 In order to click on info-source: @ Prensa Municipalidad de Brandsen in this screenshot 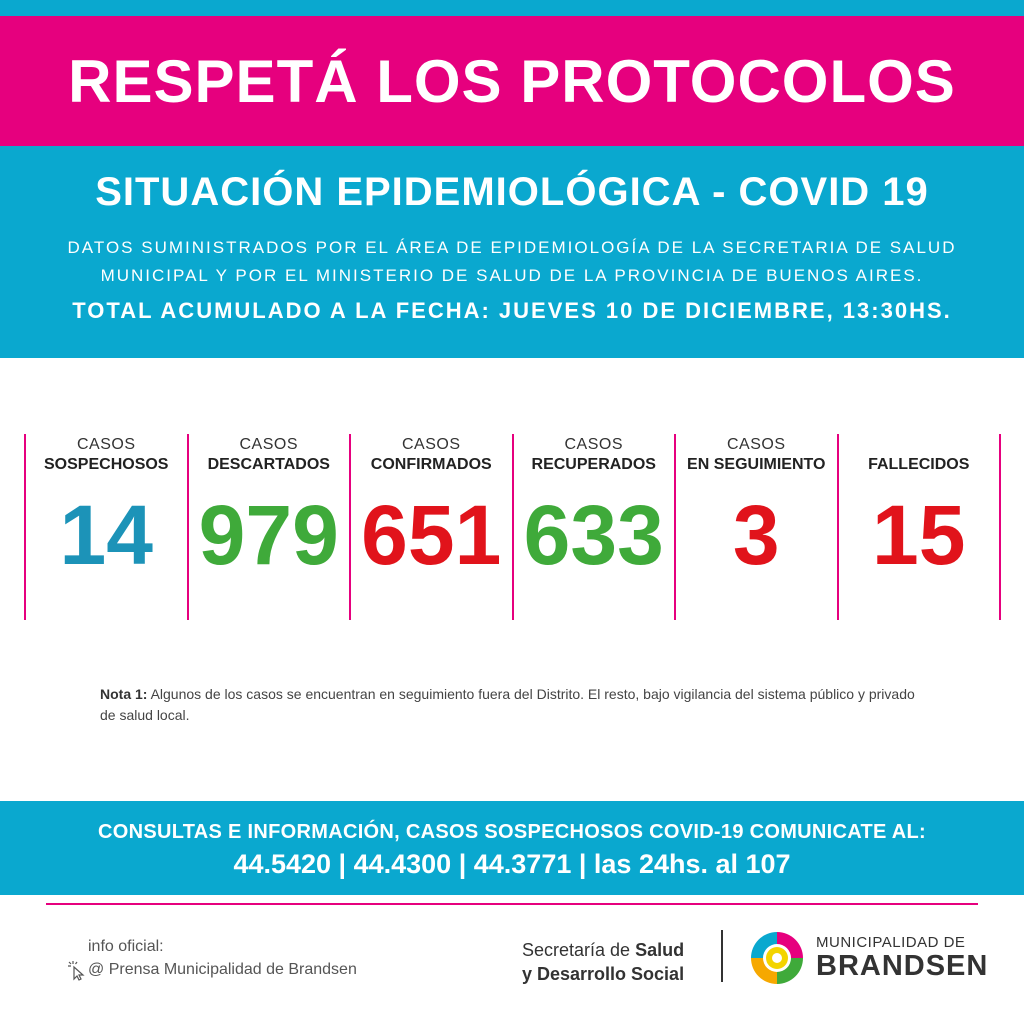, I will do `click(222, 969)`.